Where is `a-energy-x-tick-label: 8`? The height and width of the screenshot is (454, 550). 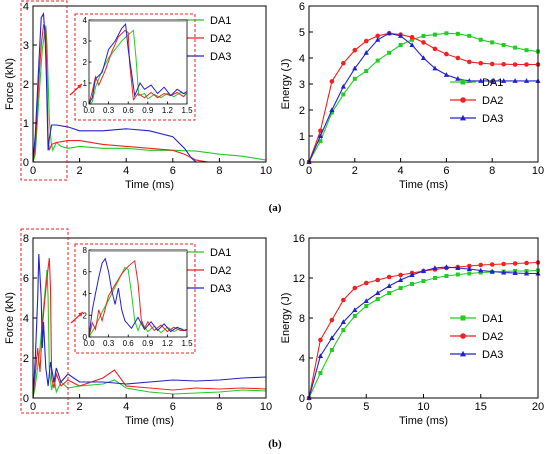 a-energy-x-tick-label: 8 is located at coordinates (492, 171).